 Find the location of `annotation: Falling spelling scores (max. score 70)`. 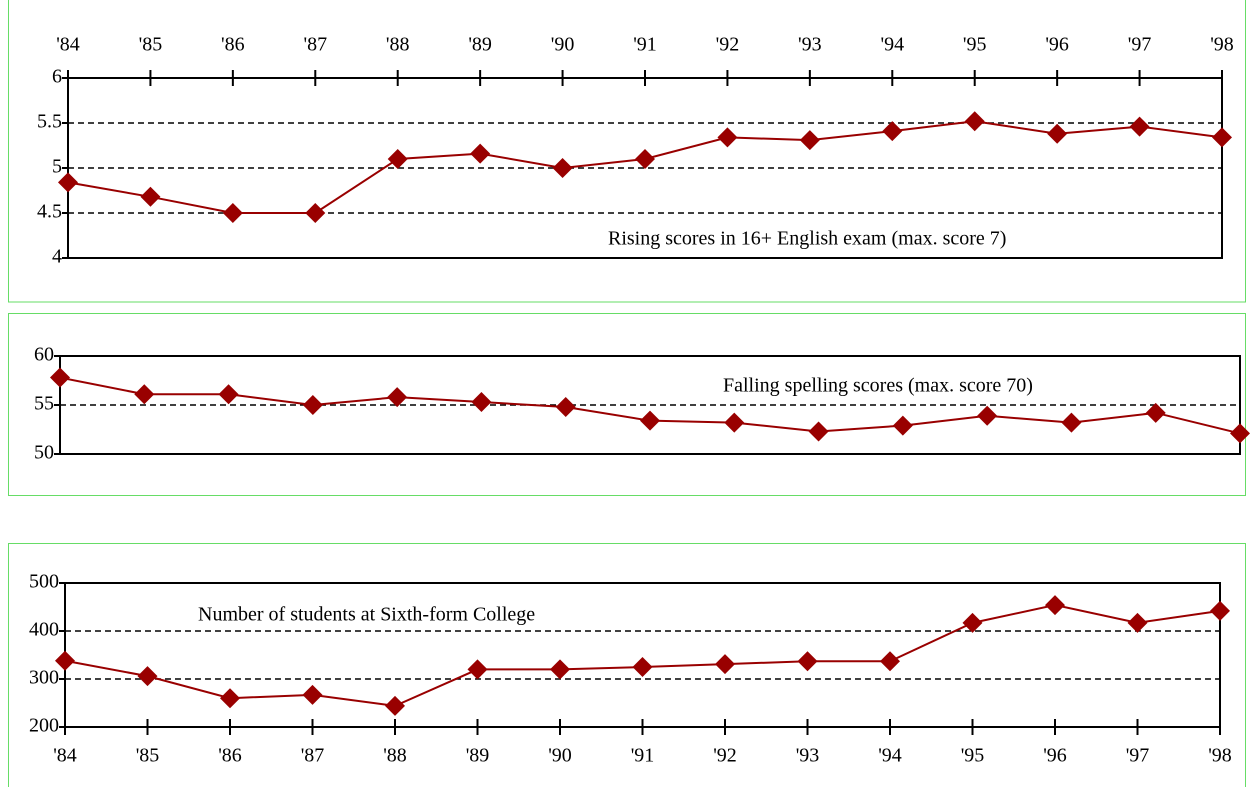

annotation: Falling spelling scores (max. score 70) is located at coordinates (878, 386).